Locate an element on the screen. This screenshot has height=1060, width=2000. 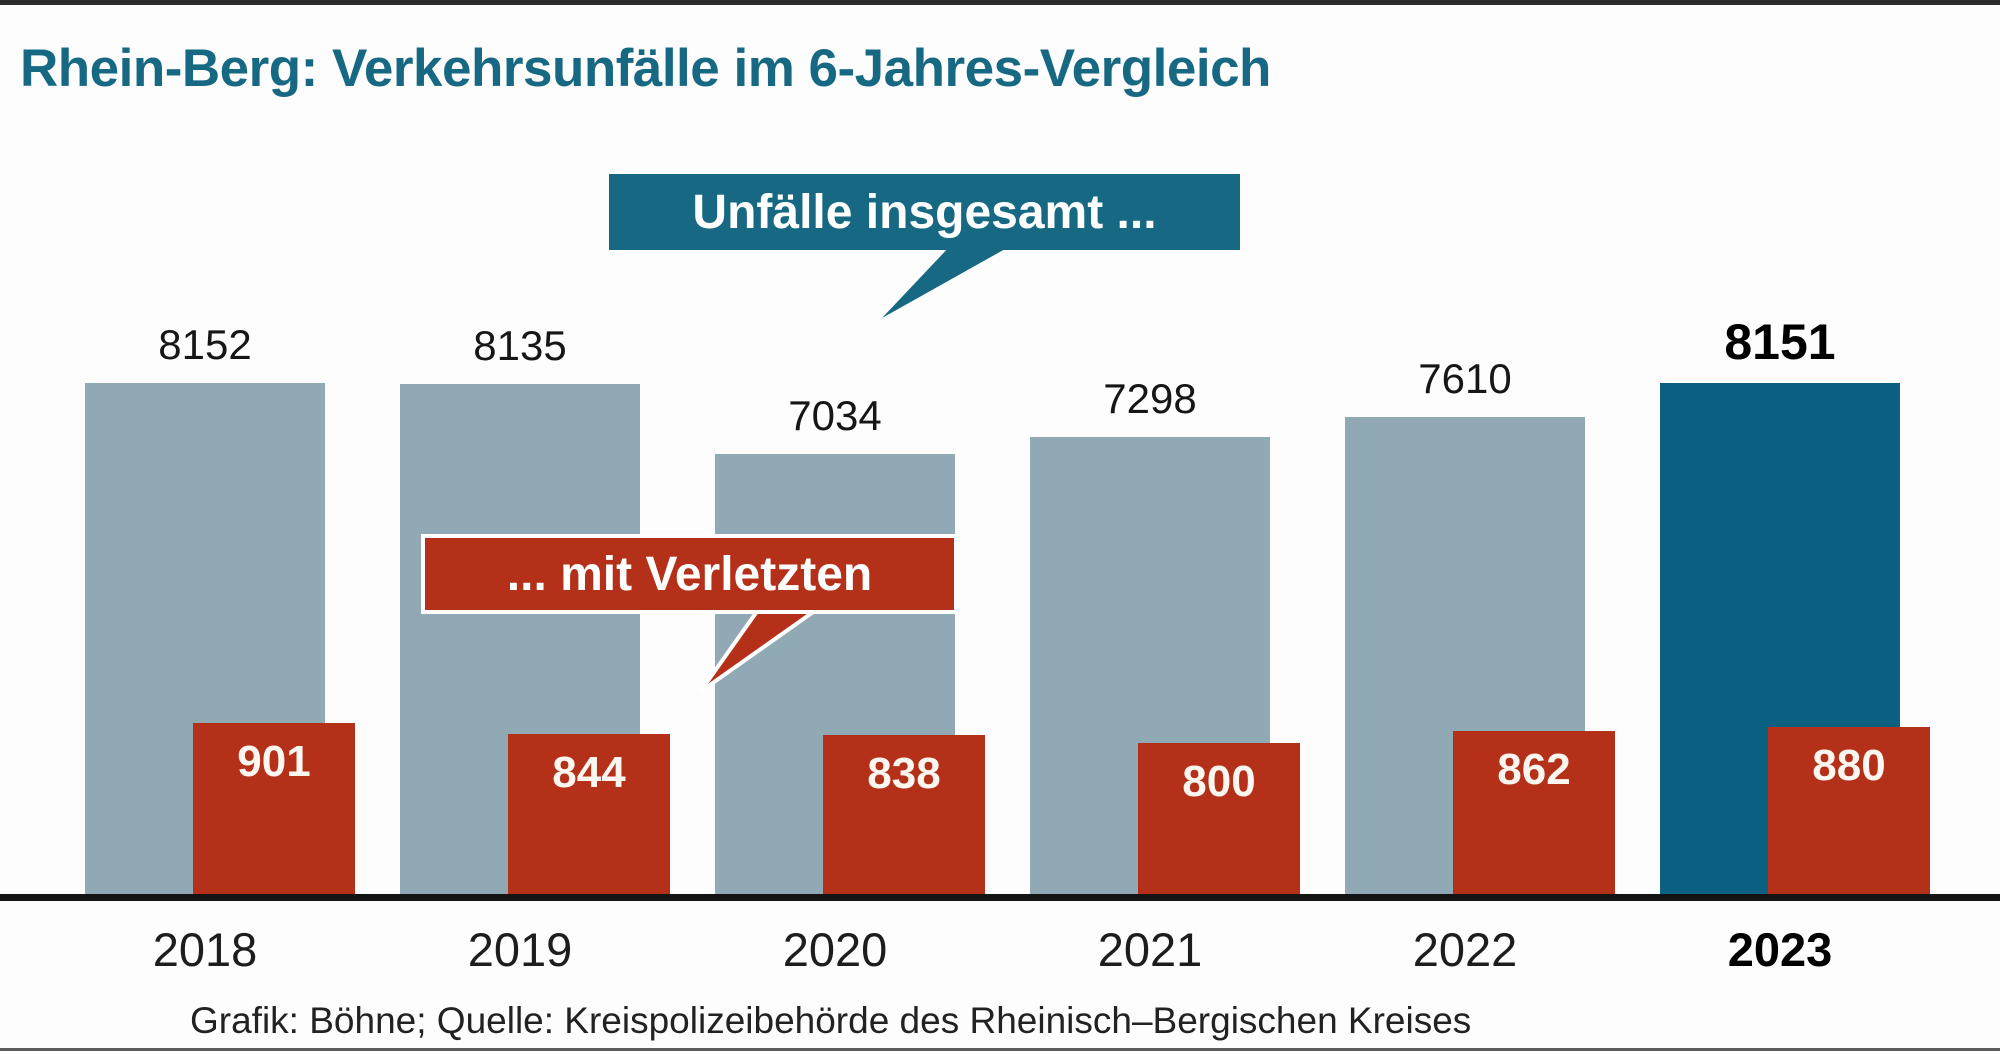
total-value-label-2020: 7034 is located at coordinates (835, 415).